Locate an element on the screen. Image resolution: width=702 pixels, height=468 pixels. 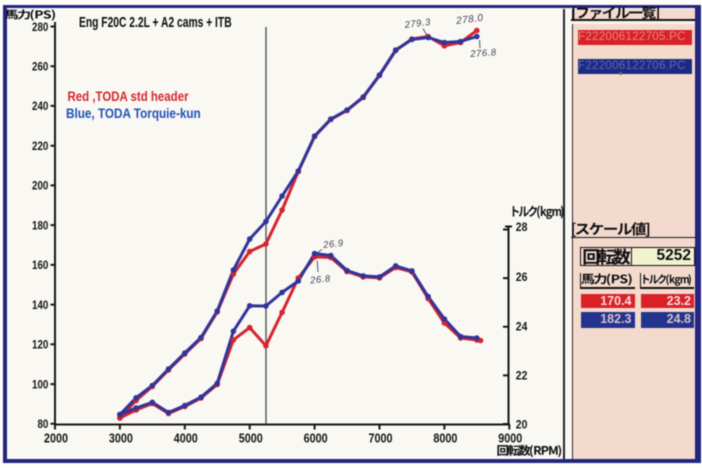
svg-text: 279.3 is located at coordinates (417, 24).